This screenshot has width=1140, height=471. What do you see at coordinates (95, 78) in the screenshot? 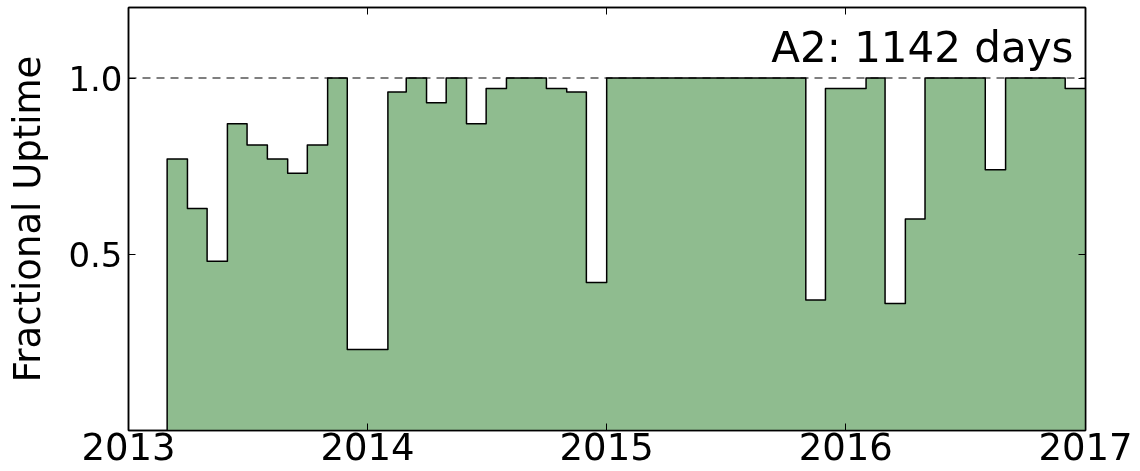
I see `y-tick-label: 1.0` at bounding box center [95, 78].